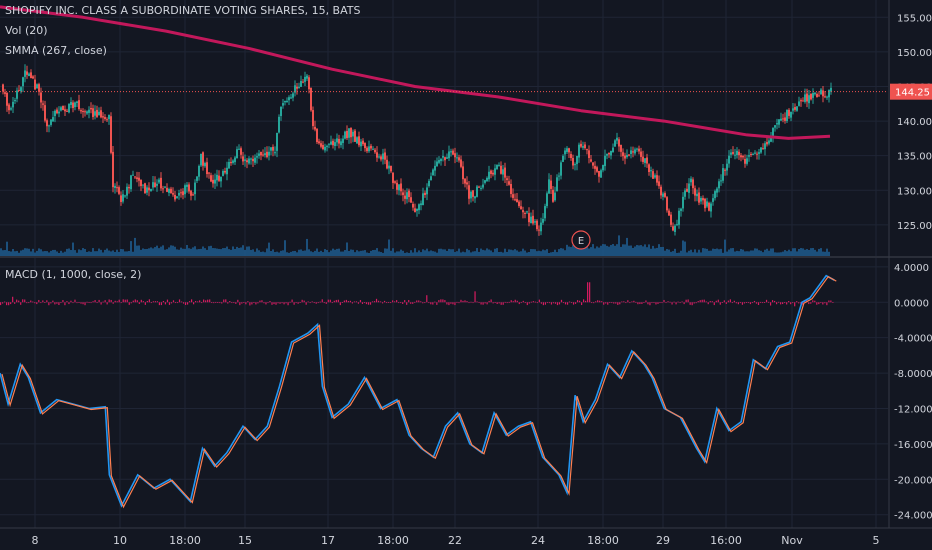 Image resolution: width=932 pixels, height=550 pixels. Describe the element at coordinates (912, 93) in the screenshot. I see `last-price-label: 144.25` at that location.